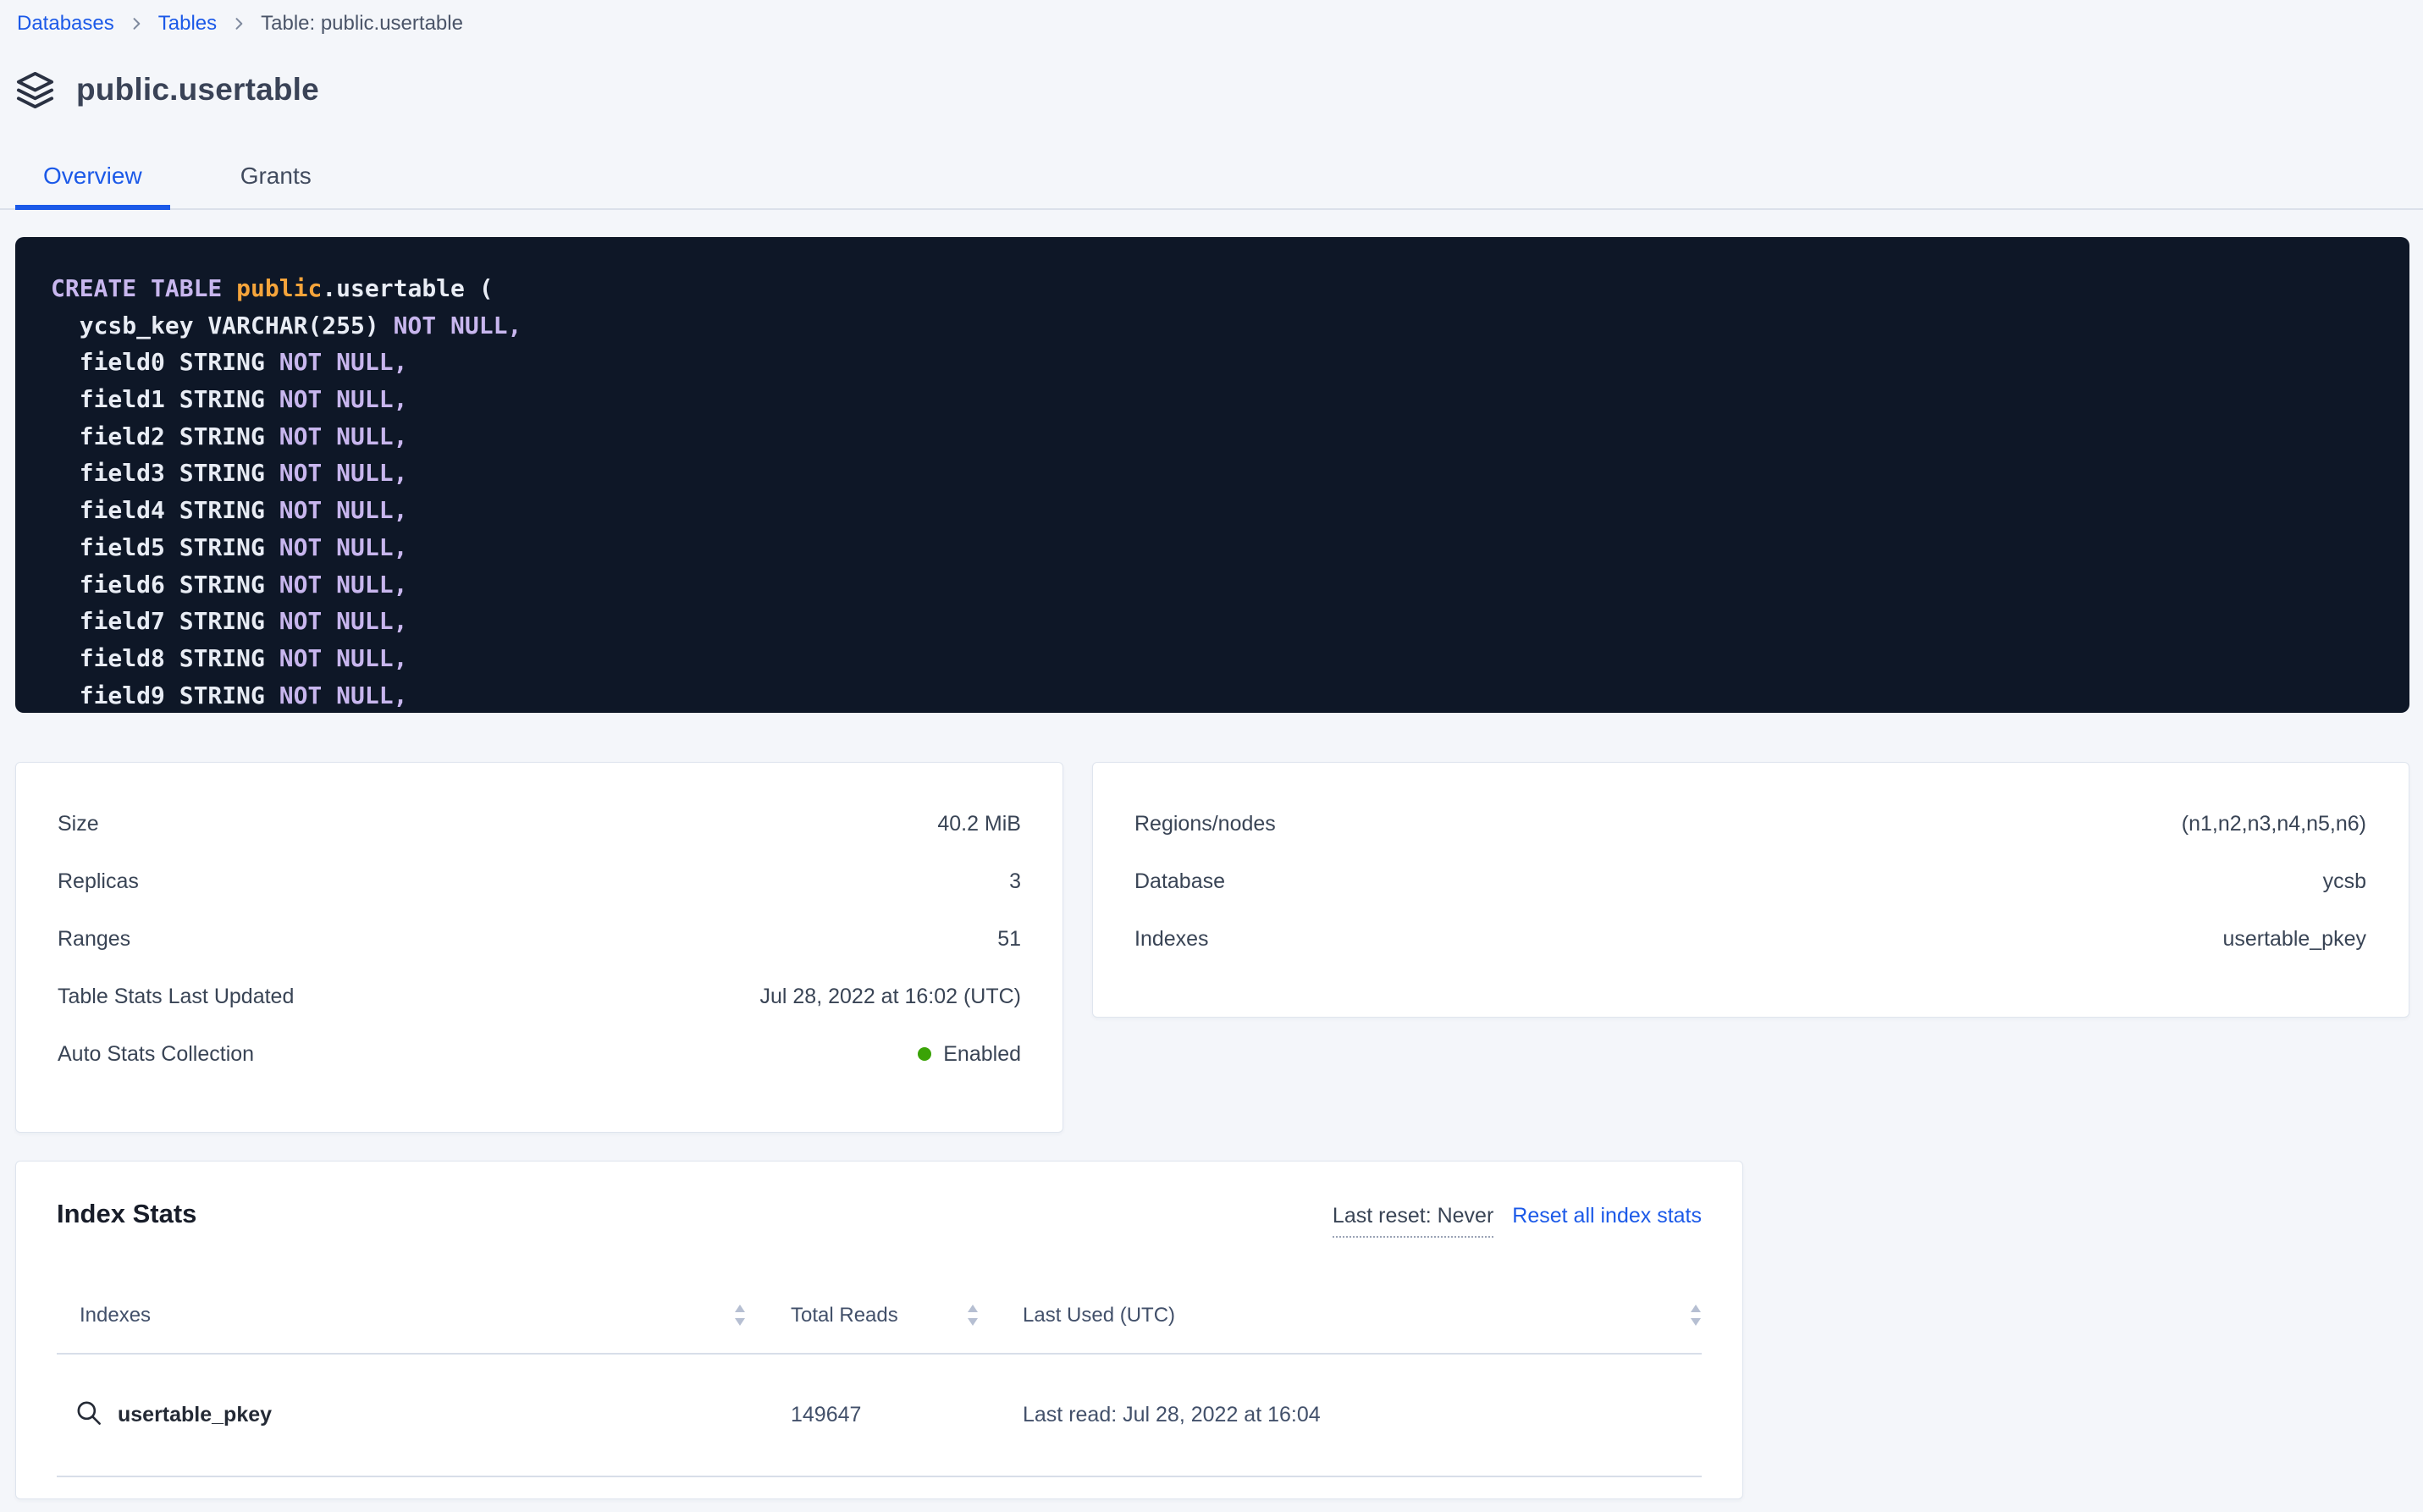 The image size is (2423, 1512). I want to click on stat-row: Replicas 3, so click(539, 881).